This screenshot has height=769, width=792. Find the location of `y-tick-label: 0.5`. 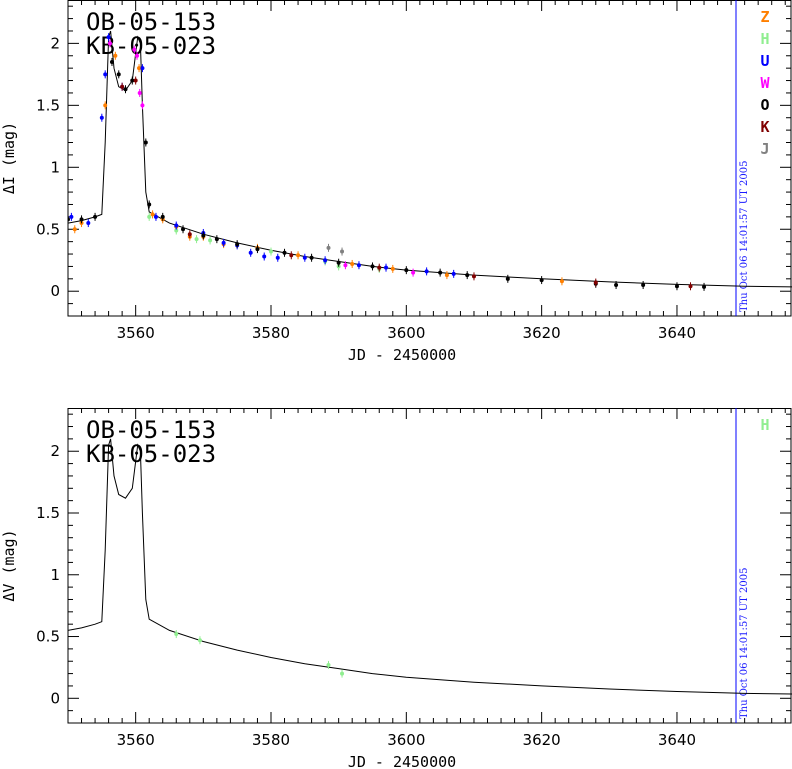

y-tick-label: 0.5 is located at coordinates (48, 637).